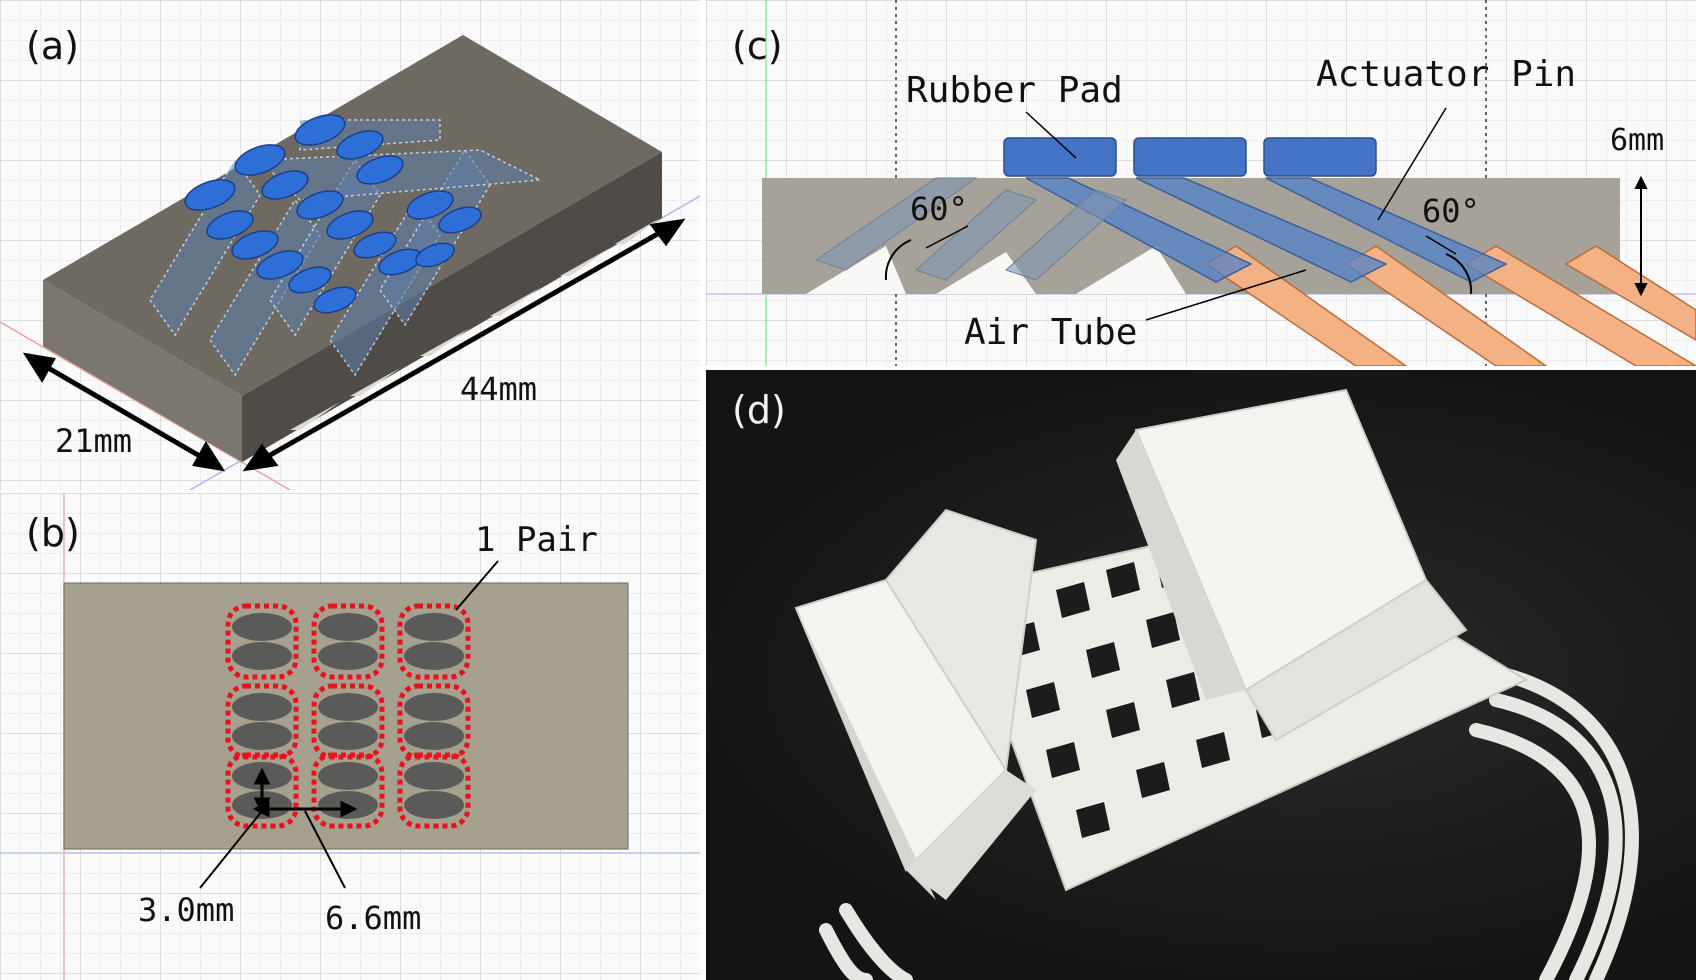 Image resolution: width=1696 pixels, height=980 pixels. I want to click on pair-outlines, so click(348, 716).